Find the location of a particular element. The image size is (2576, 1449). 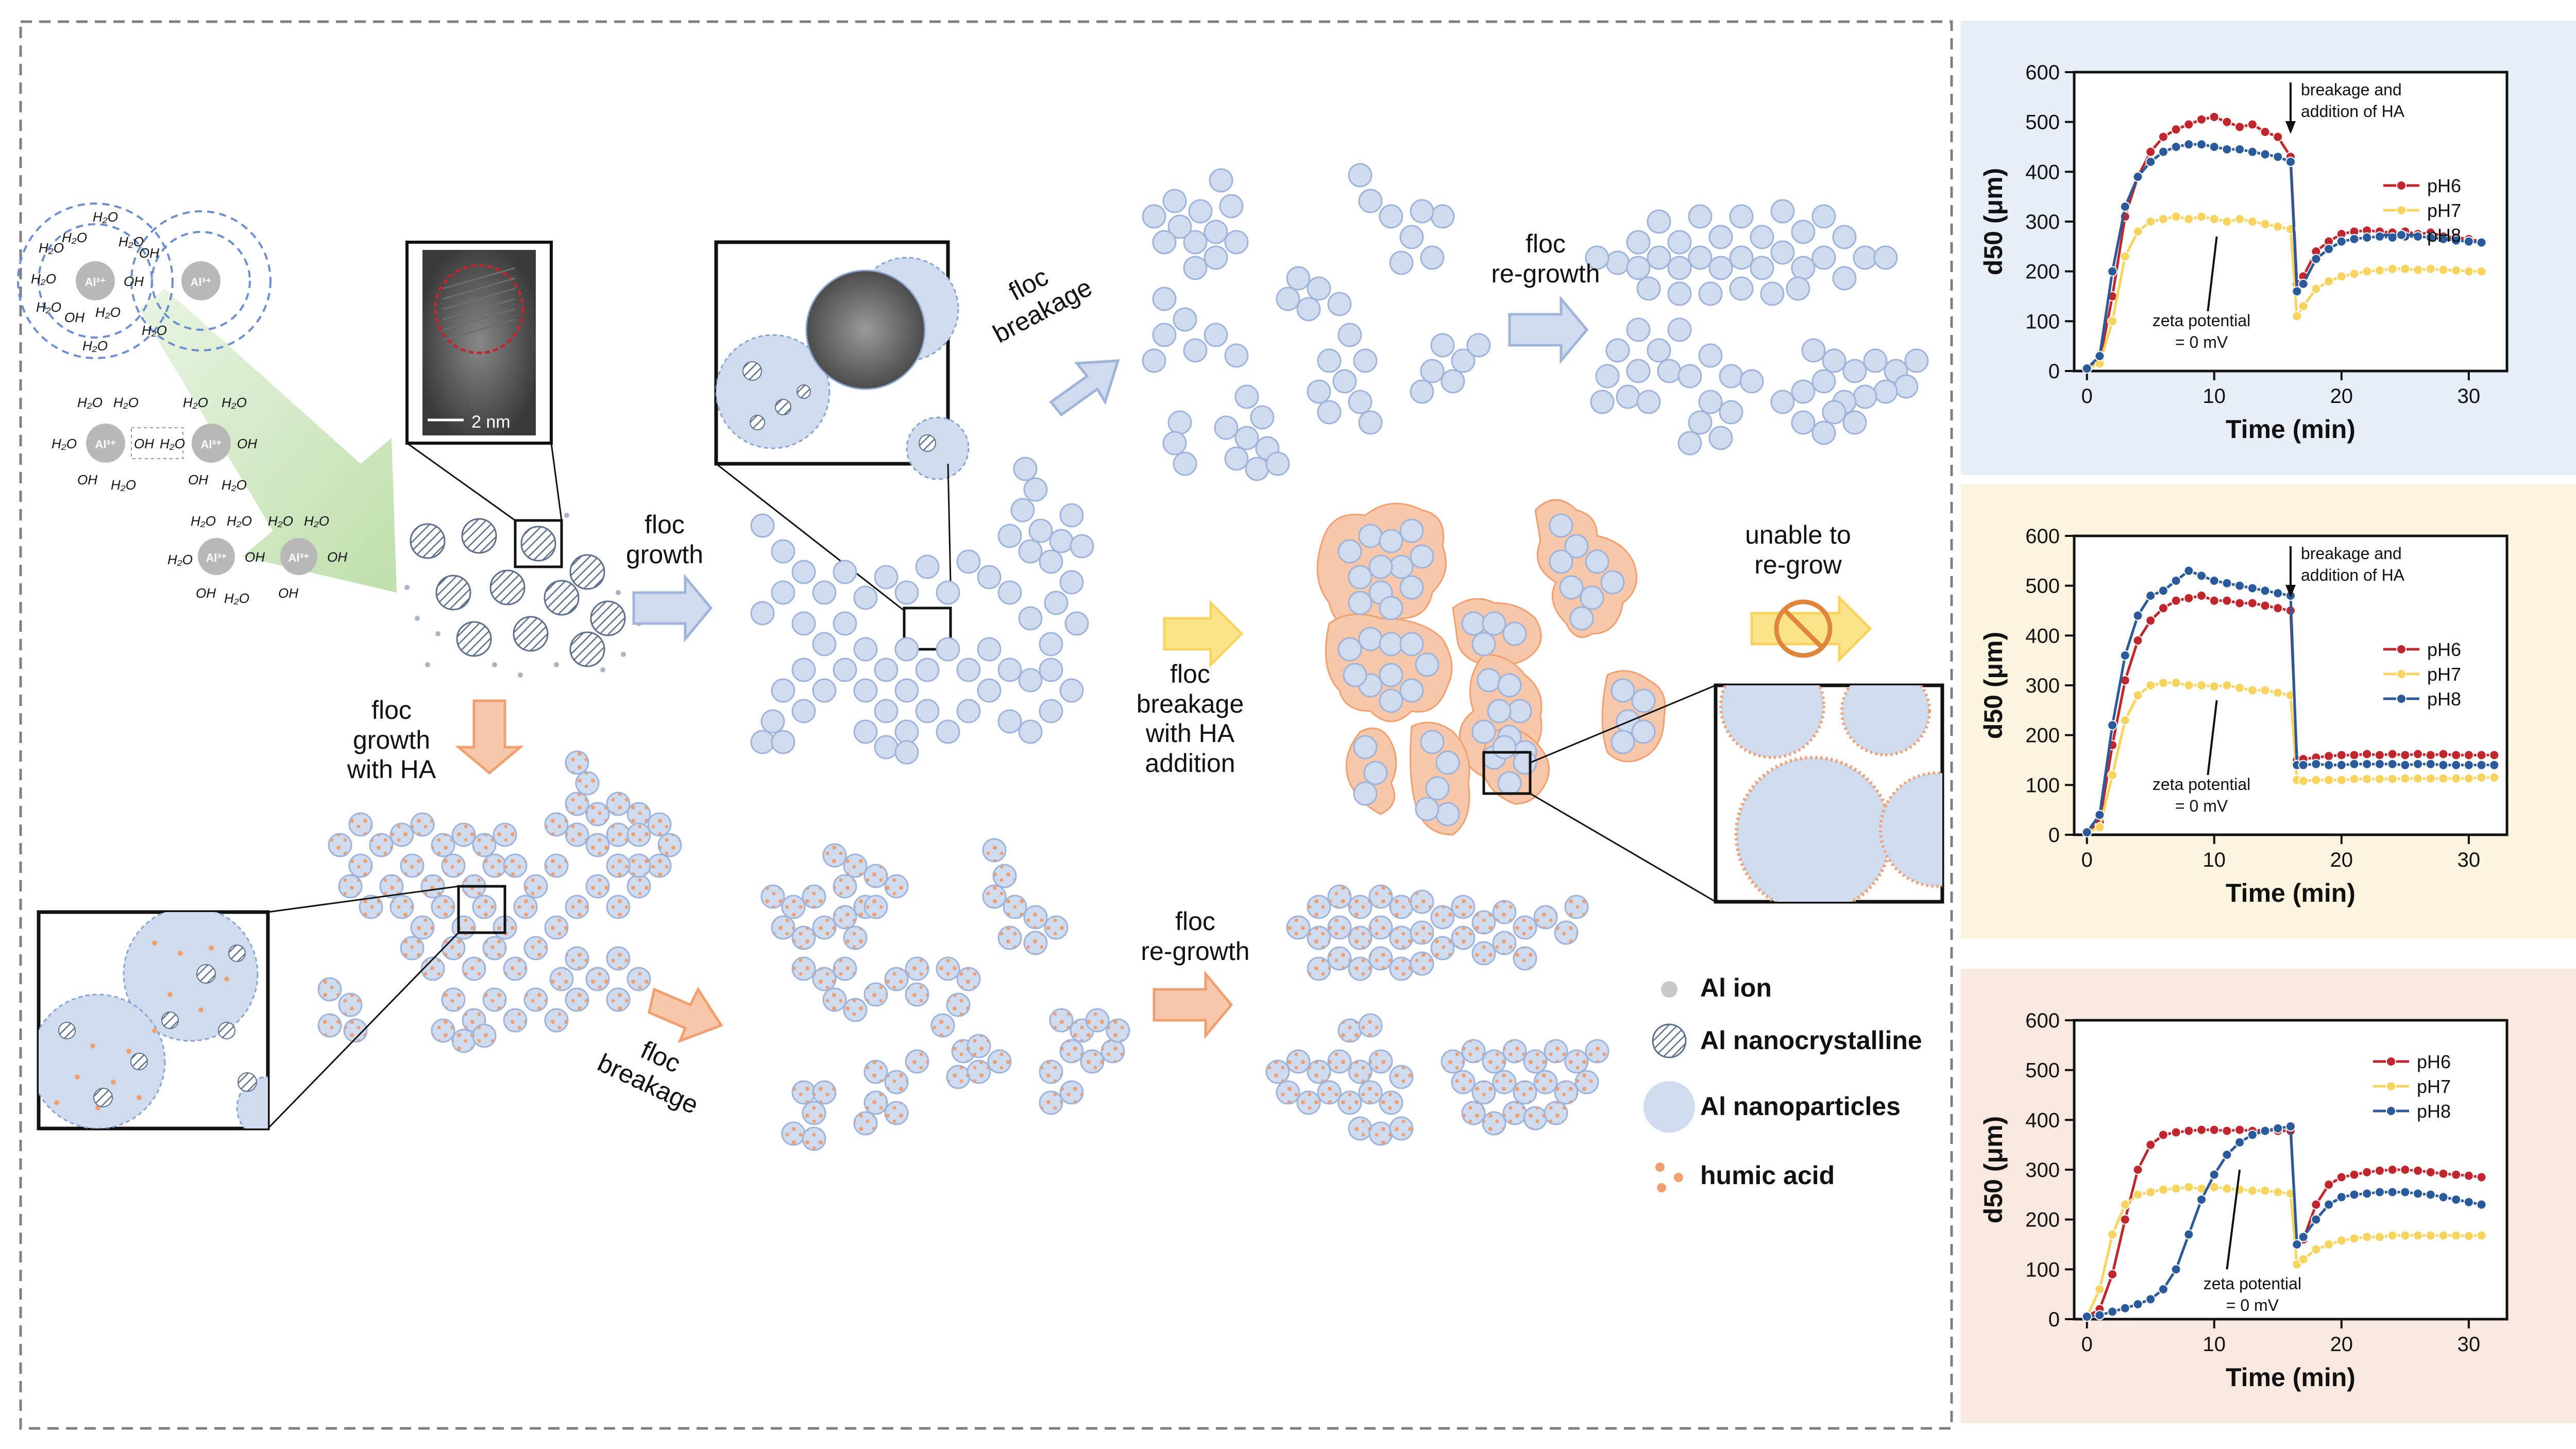

legend-label-al-ion: Al ion is located at coordinates (1736, 987).